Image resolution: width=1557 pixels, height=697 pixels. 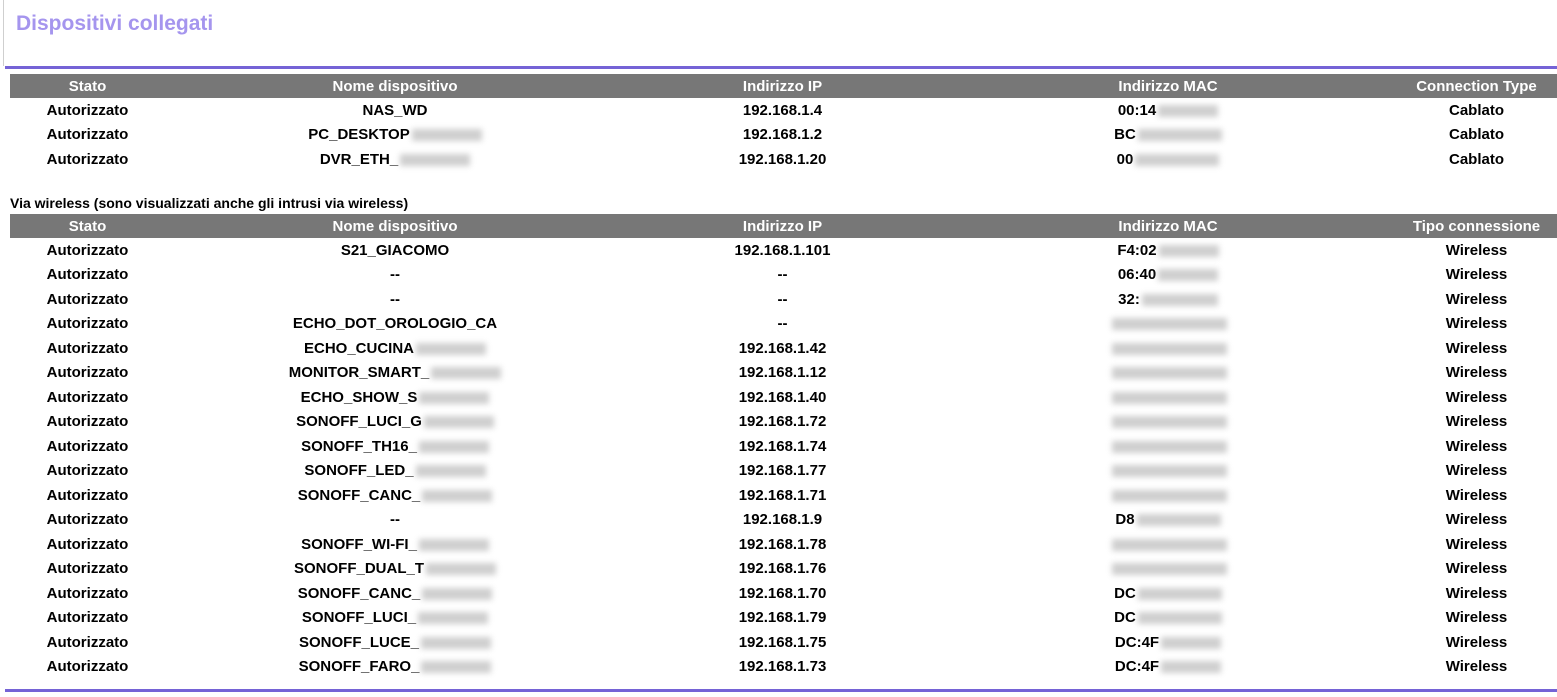 I want to click on cell-device-name: SONOFF_WI-FI_, so click(x=395, y=544).